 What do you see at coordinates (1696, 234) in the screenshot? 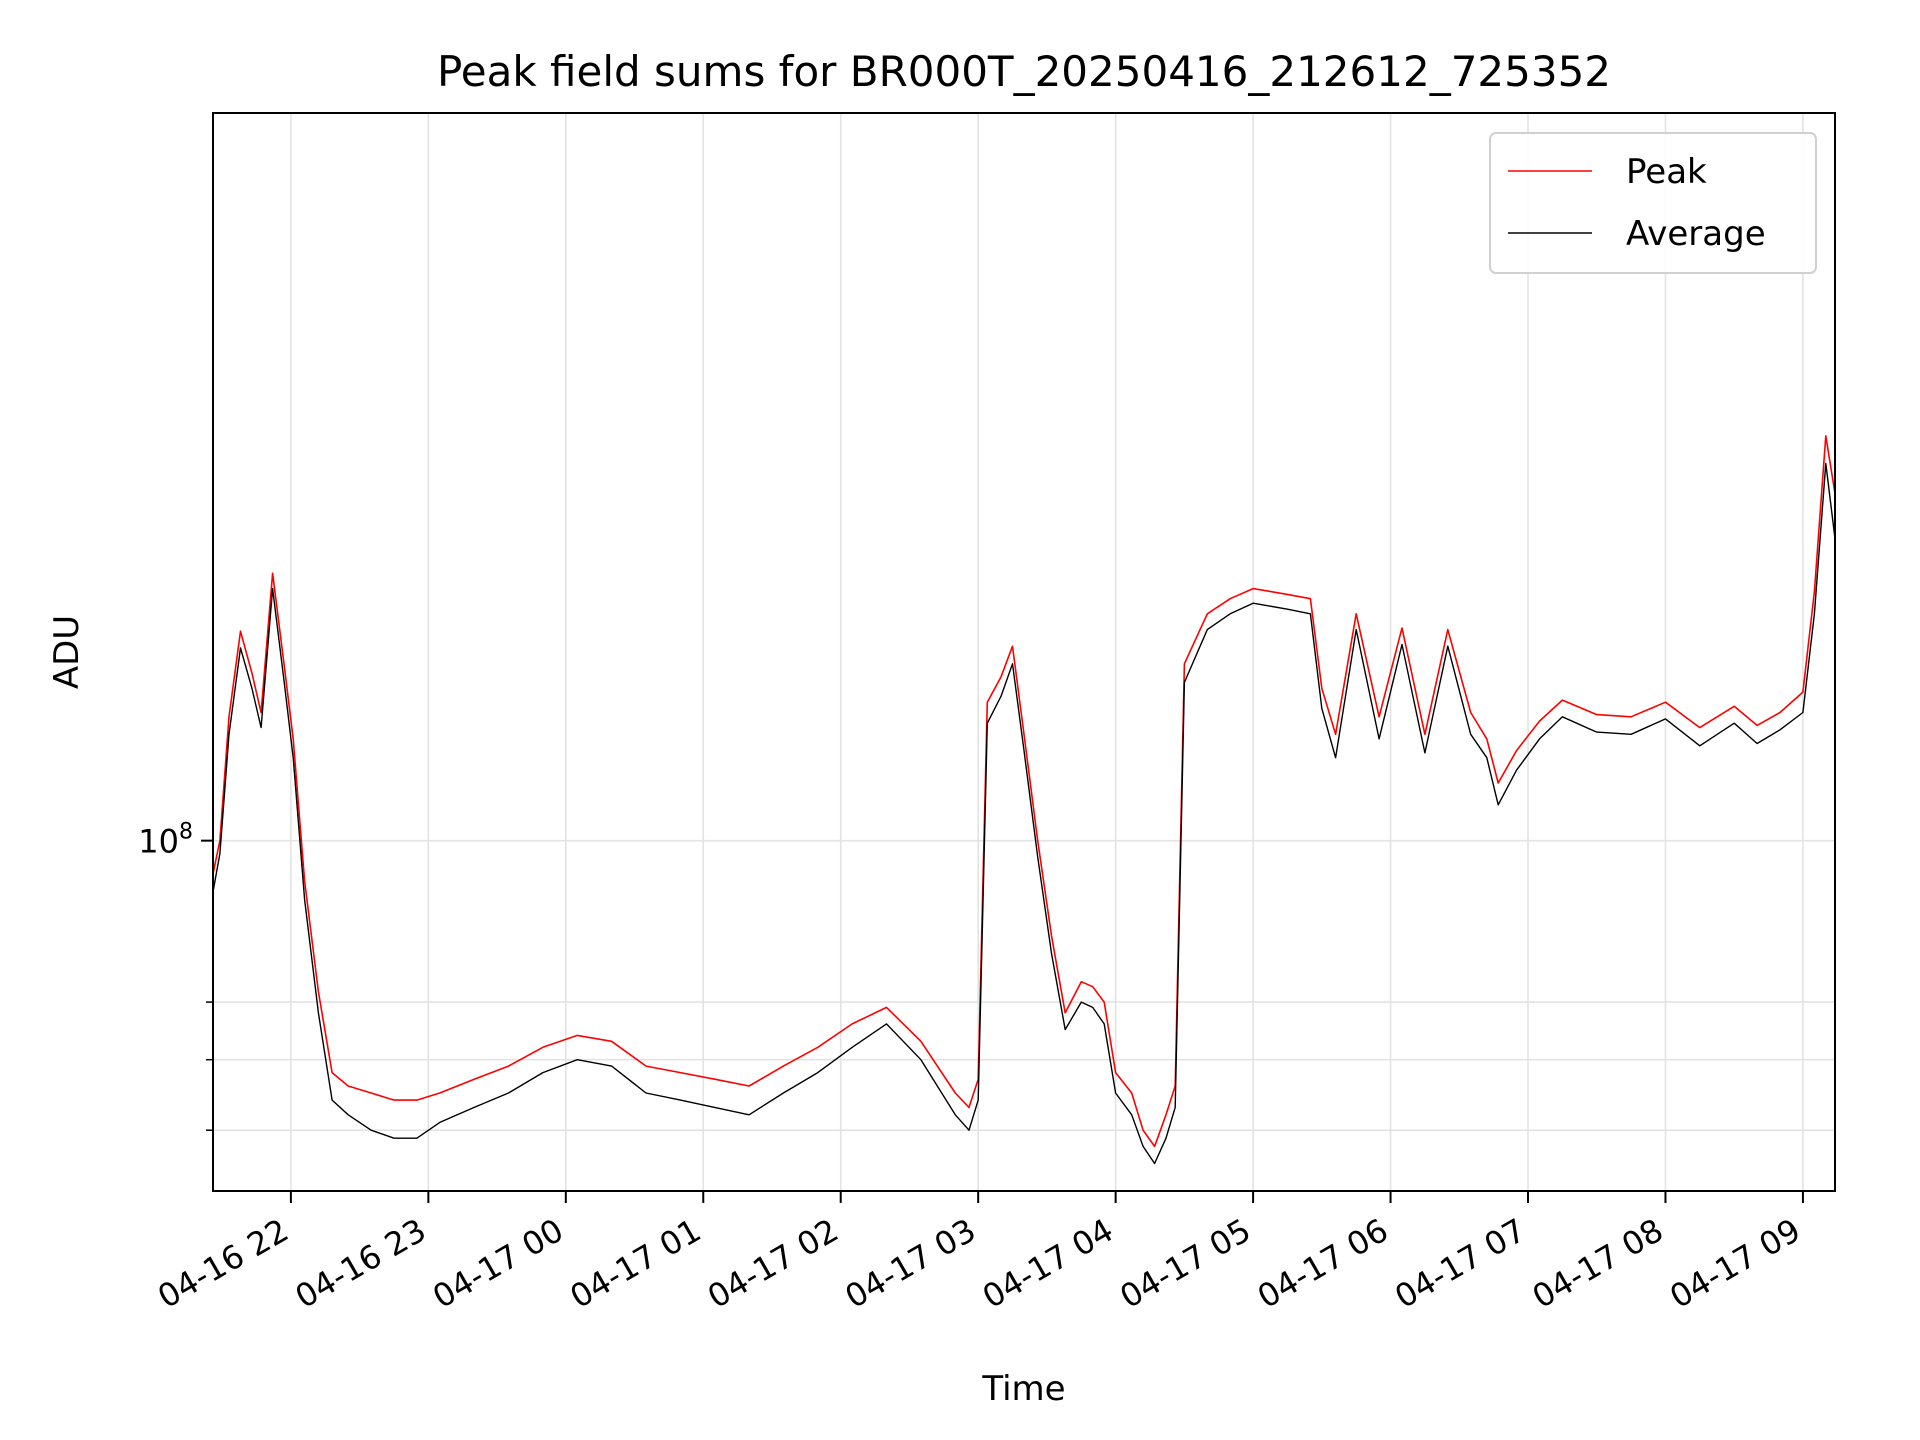
I see `legend-label-average: Average` at bounding box center [1696, 234].